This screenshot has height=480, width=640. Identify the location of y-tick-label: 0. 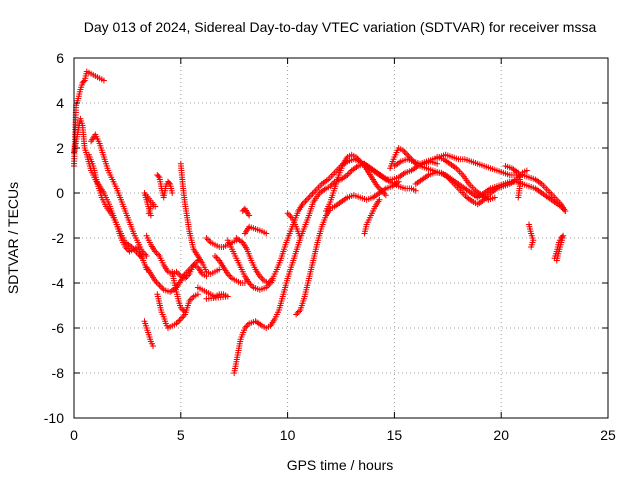
(60, 193).